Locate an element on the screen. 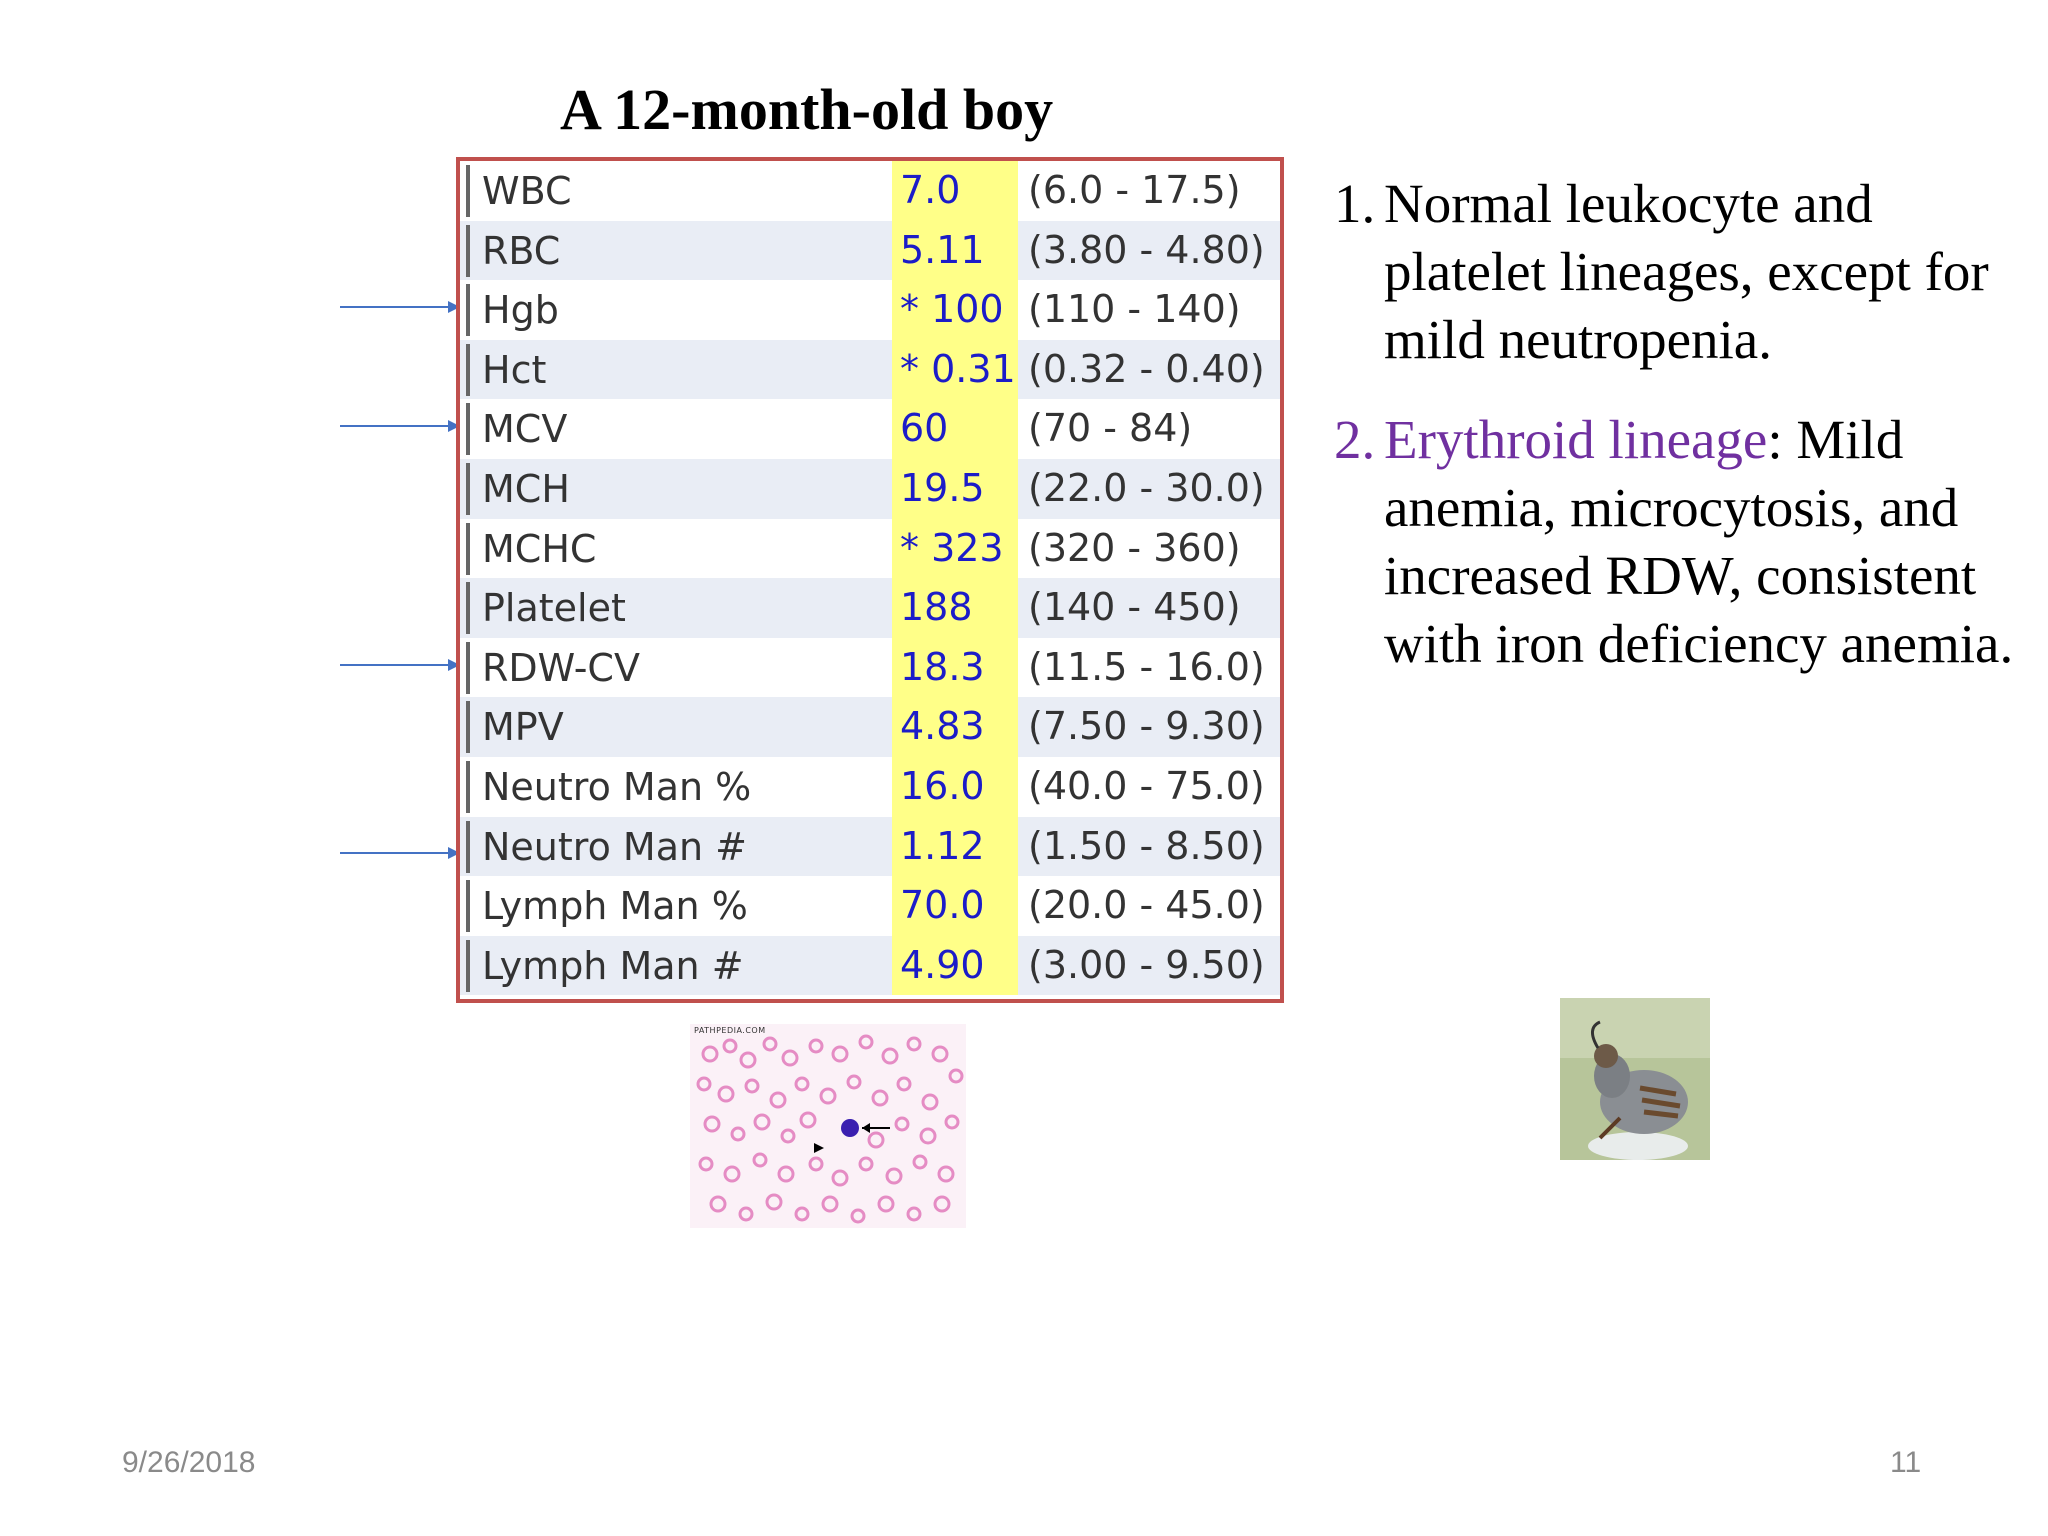 This screenshot has height=1536, width=2048. lab-value: 70.0 is located at coordinates (955, 906).